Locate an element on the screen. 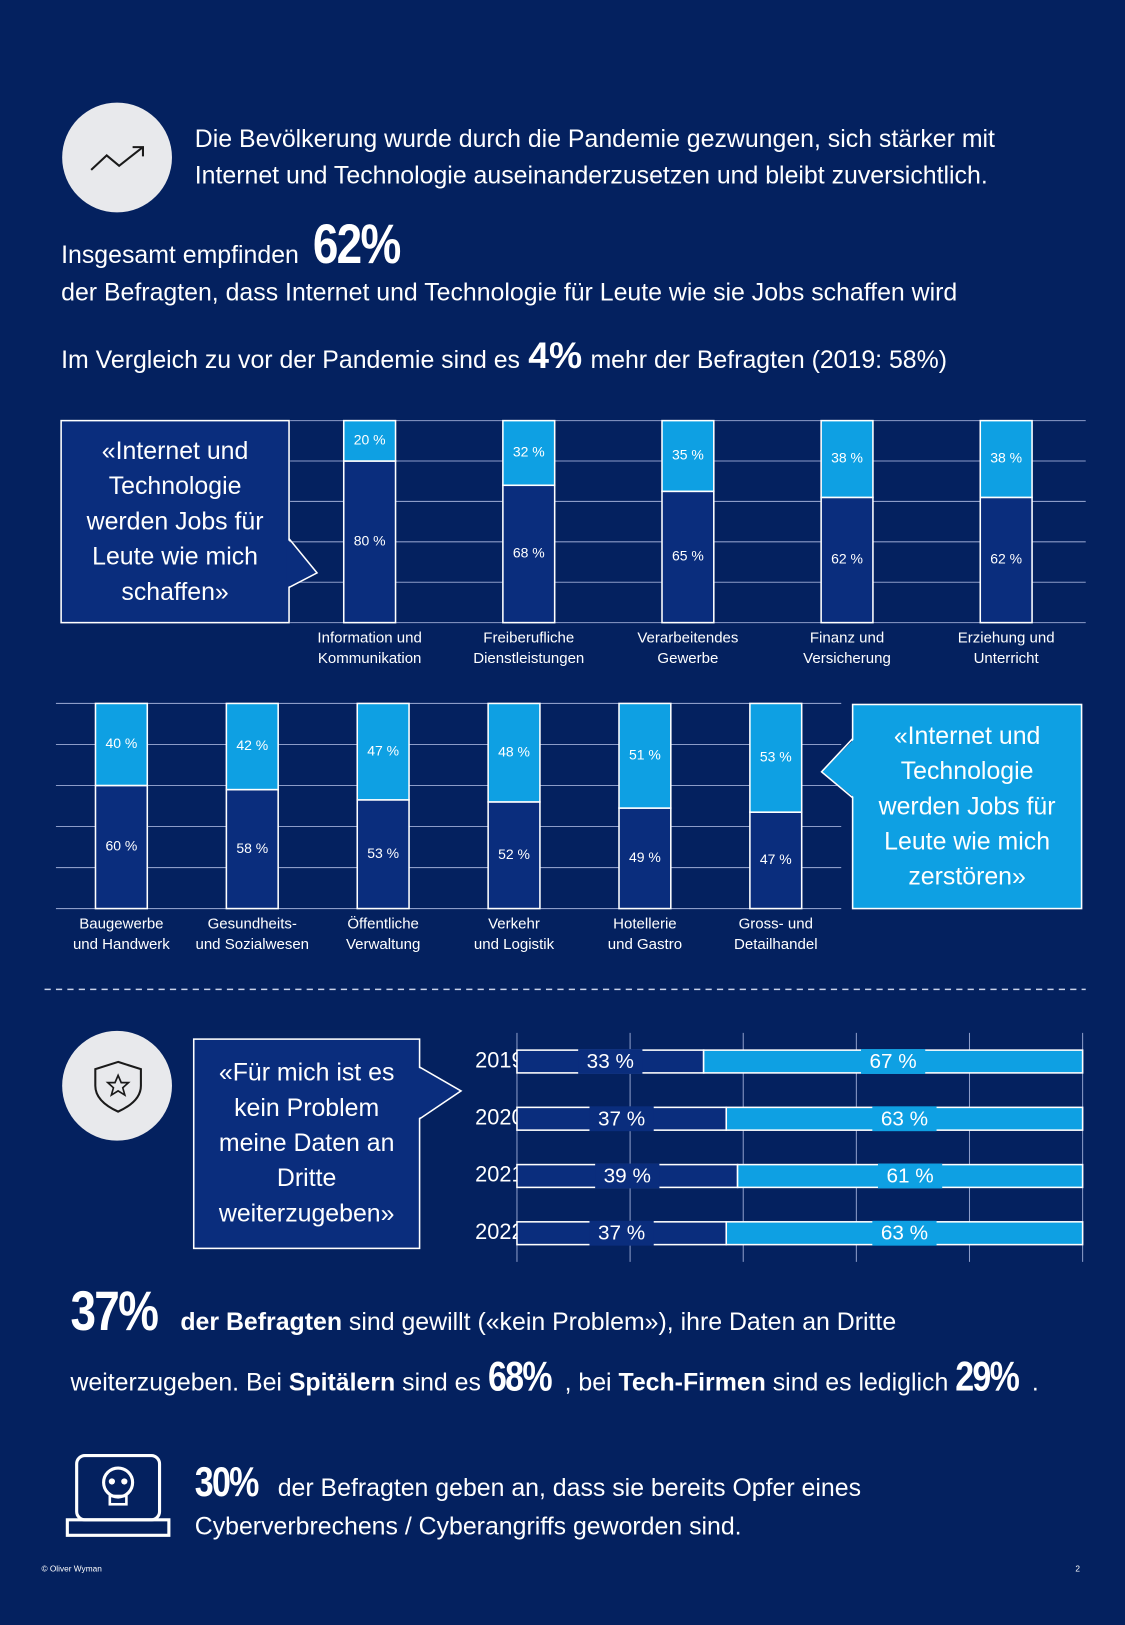 The image size is (1125, 1625). value-label: 65 % is located at coordinates (688, 556).